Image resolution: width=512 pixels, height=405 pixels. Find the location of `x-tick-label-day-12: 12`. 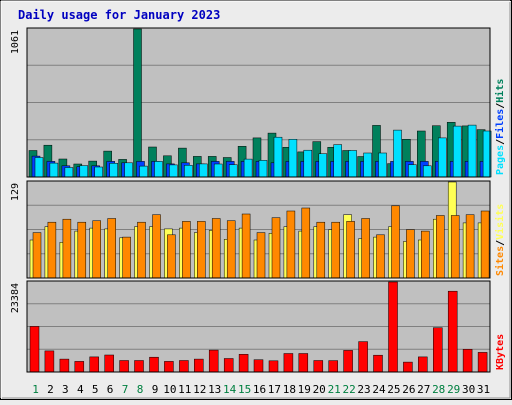

x-tick-label-day-12: 12 is located at coordinates (199, 389).